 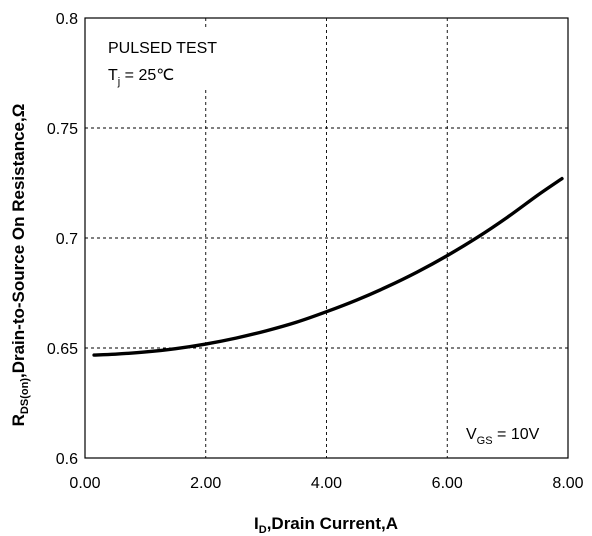 What do you see at coordinates (67, 19) in the screenshot?
I see `y-tick-label: 0.8` at bounding box center [67, 19].